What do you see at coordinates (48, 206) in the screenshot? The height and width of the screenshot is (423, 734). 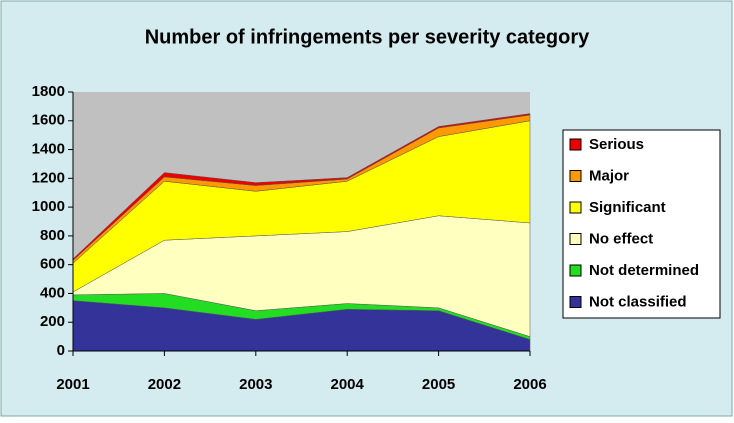 I see `y-tick-label: 1000` at bounding box center [48, 206].